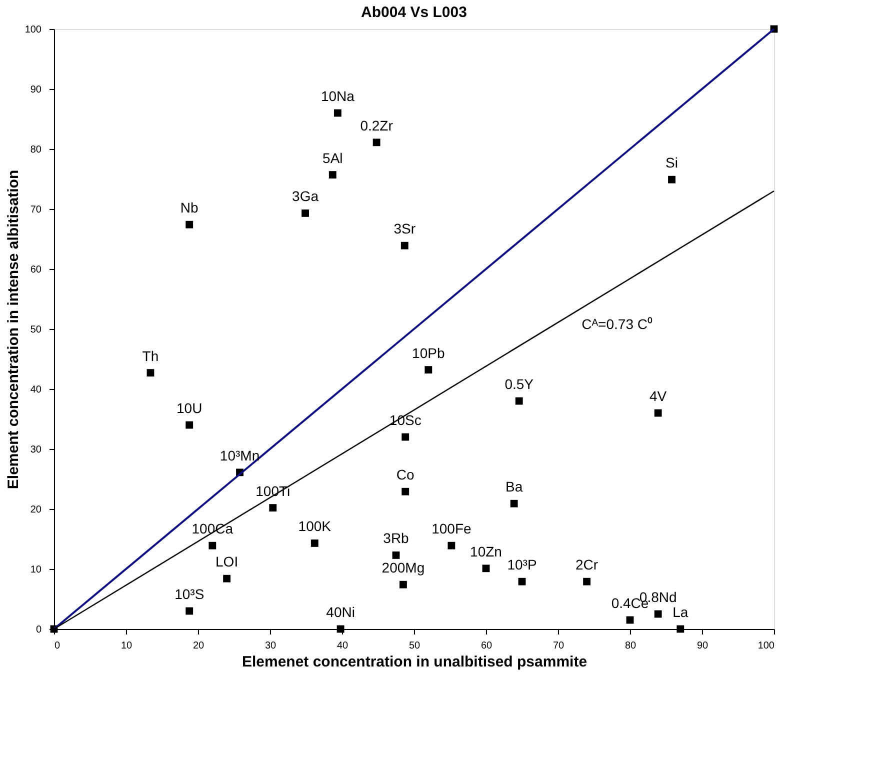 The height and width of the screenshot is (777, 877). Describe the element at coordinates (33, 30) in the screenshot. I see `y-tick-label: 100` at that location.